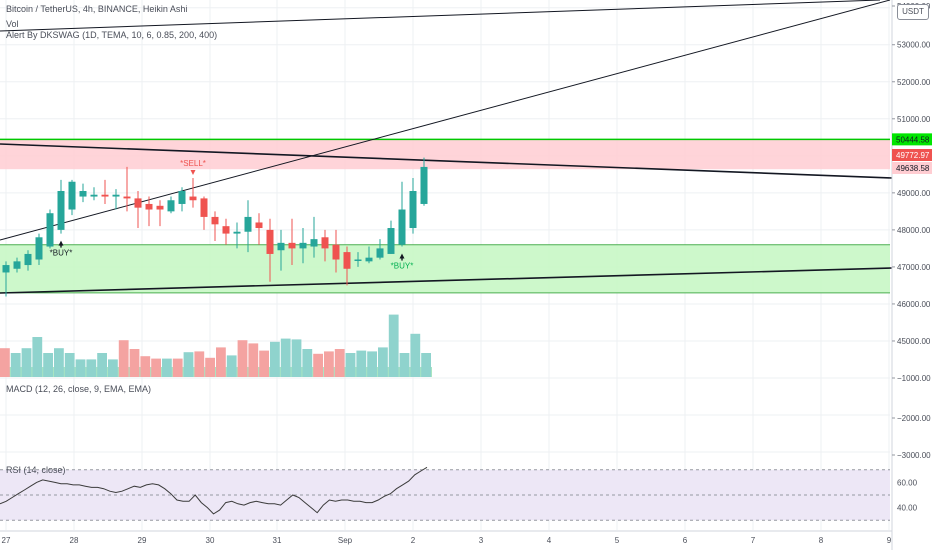 The image size is (932, 550). Describe the element at coordinates (821, 540) in the screenshot. I see `time-tick-label: 8` at that location.